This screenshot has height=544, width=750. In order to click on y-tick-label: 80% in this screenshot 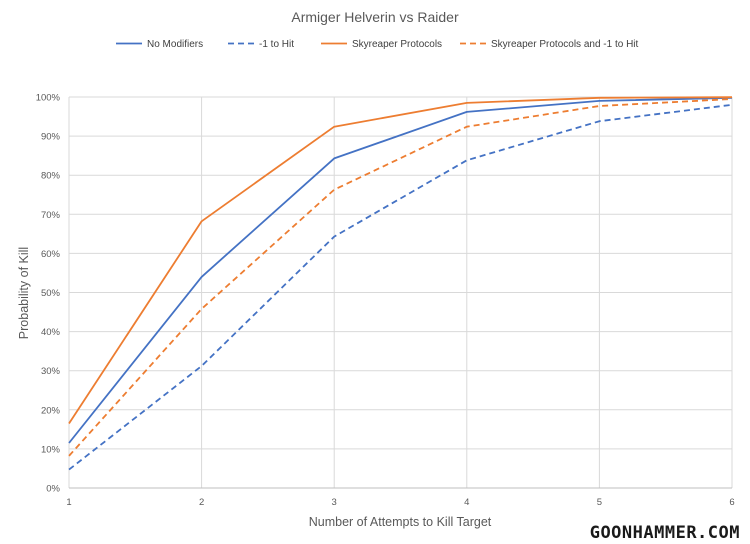, I will do `click(51, 176)`.